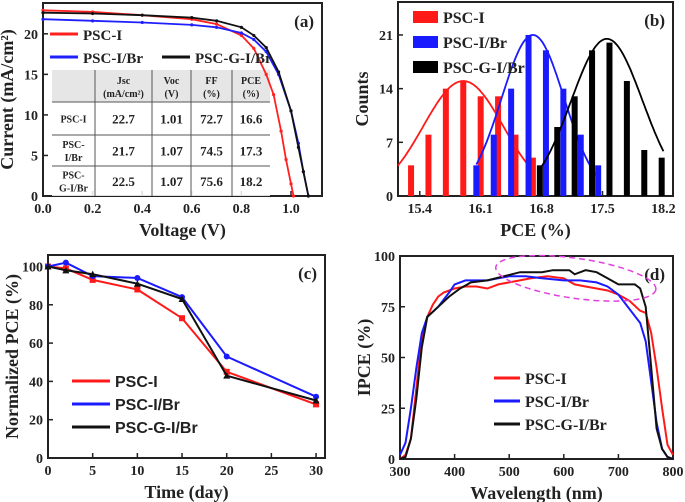  What do you see at coordinates (251, 119) in the screenshot?
I see `table-cell: 16.6` at bounding box center [251, 119].